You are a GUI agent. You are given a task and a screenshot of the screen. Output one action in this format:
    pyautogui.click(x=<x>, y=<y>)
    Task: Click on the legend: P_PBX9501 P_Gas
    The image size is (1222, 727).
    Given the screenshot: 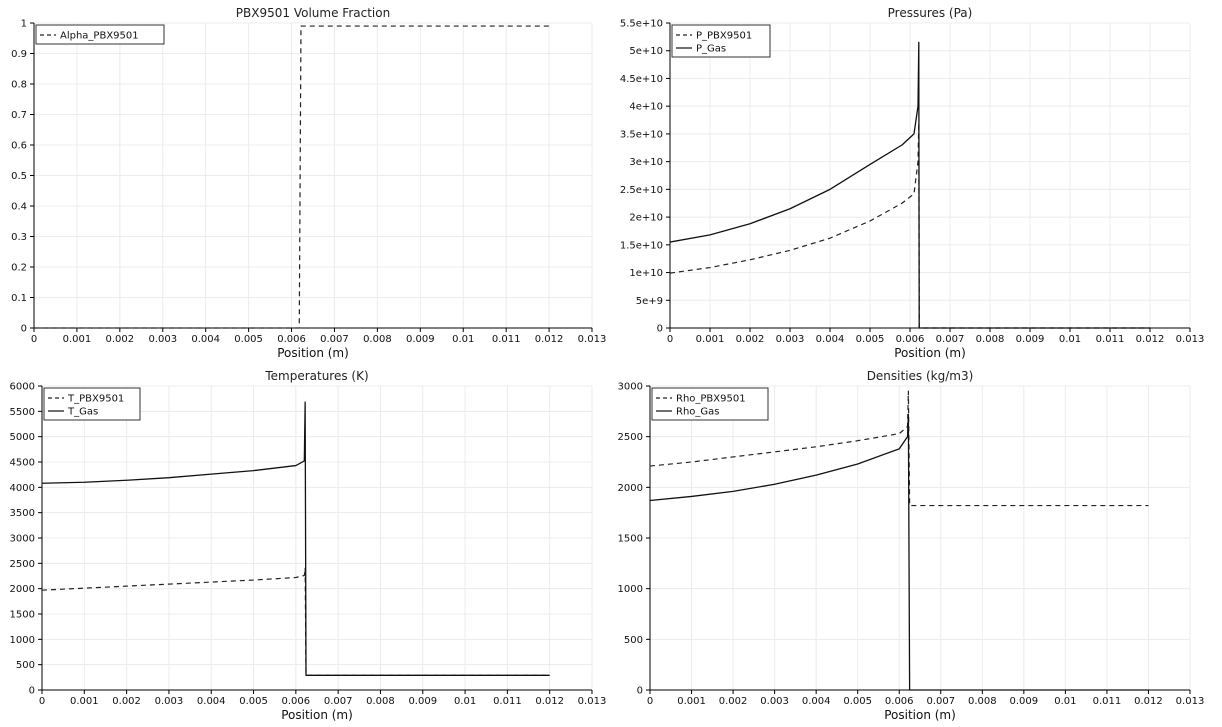 What is the action you would take?
    pyautogui.click(x=721, y=41)
    